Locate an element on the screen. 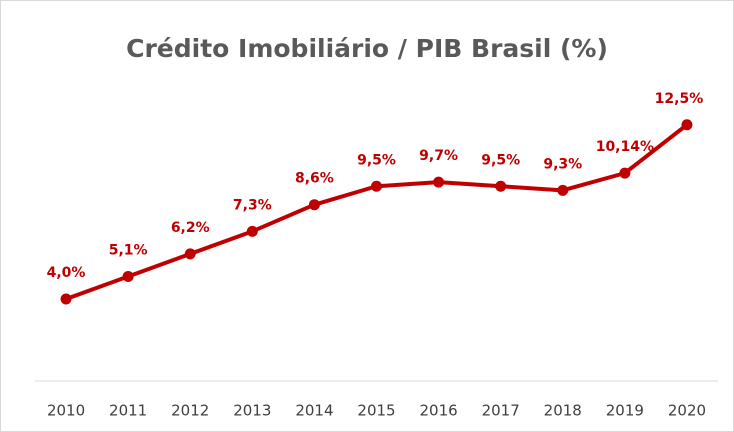 The image size is (734, 432). x-tick-label: 2020 is located at coordinates (687, 411).